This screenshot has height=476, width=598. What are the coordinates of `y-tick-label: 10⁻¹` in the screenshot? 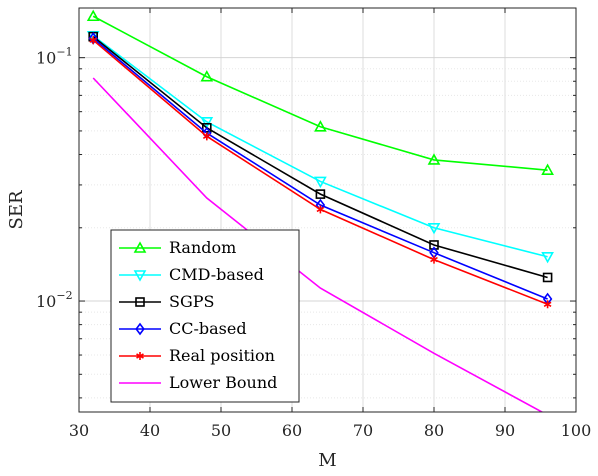 It's located at (54, 57).